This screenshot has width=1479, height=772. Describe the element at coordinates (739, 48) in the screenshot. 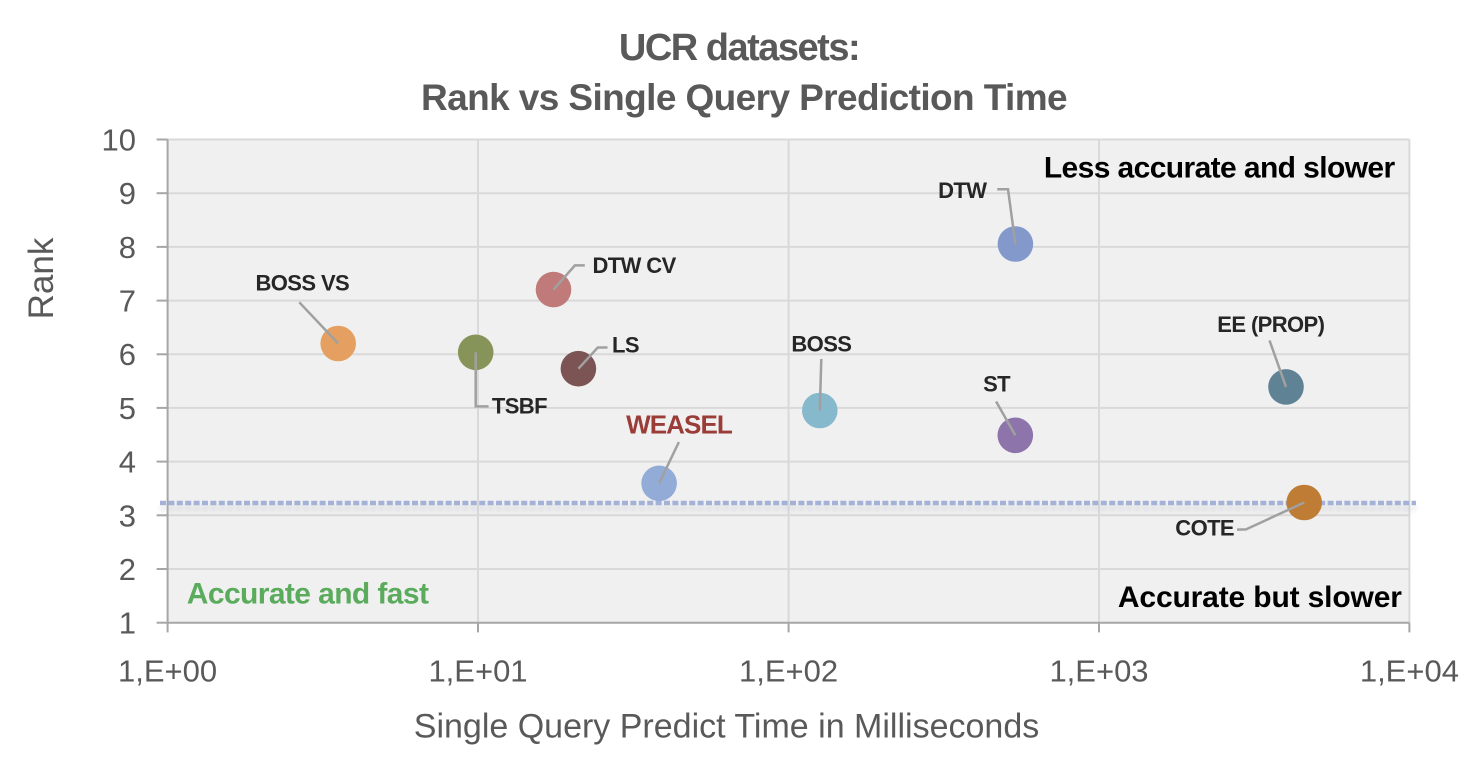

I see `svg-text: UCR datasets:` at that location.